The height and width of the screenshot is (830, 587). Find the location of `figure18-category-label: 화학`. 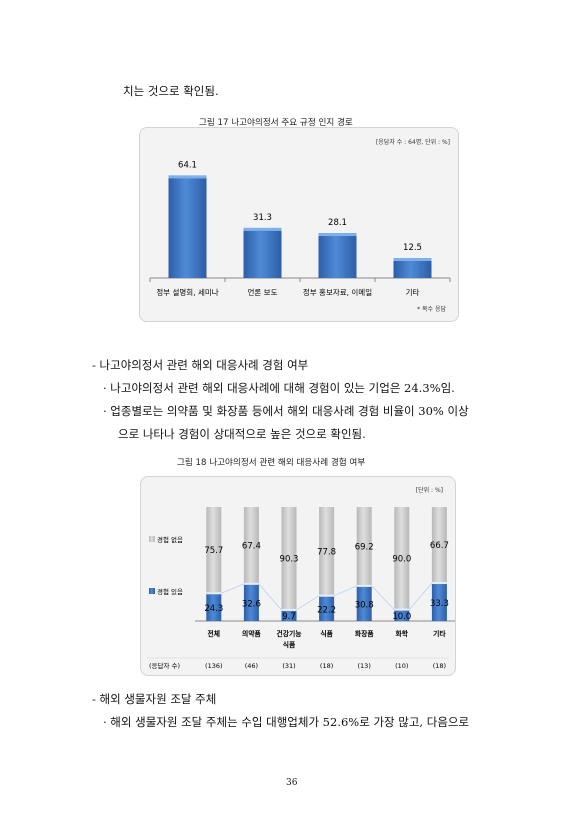

figure18-category-label: 화학 is located at coordinates (402, 633).